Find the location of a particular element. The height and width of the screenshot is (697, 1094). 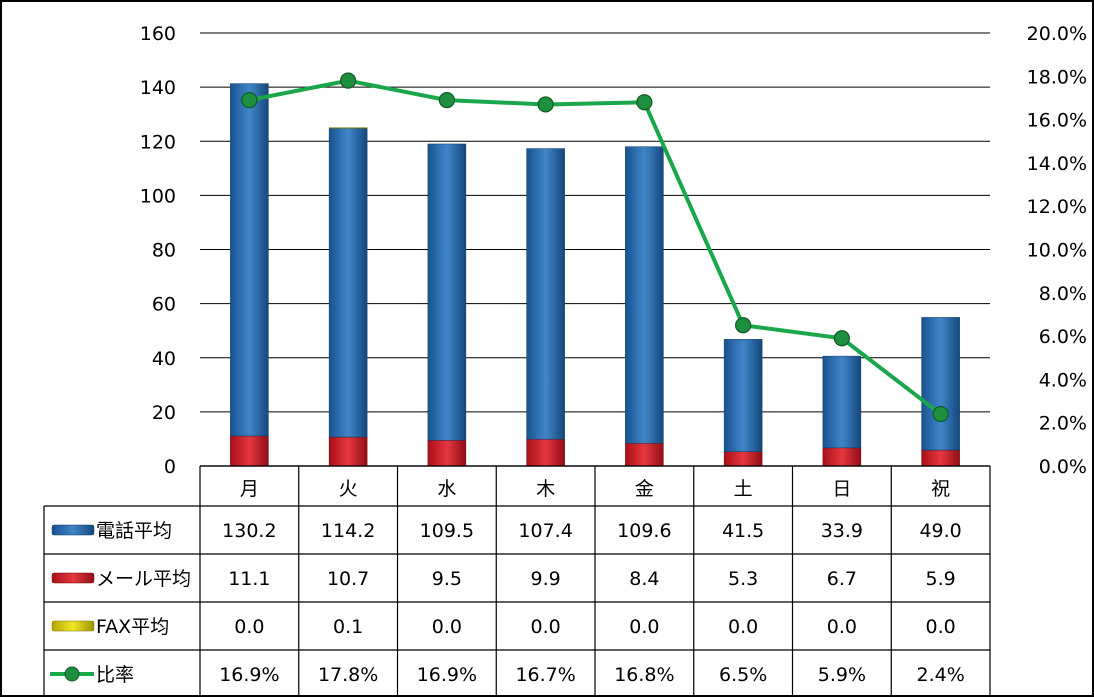

y-left-tick-label: 140 is located at coordinates (158, 88).